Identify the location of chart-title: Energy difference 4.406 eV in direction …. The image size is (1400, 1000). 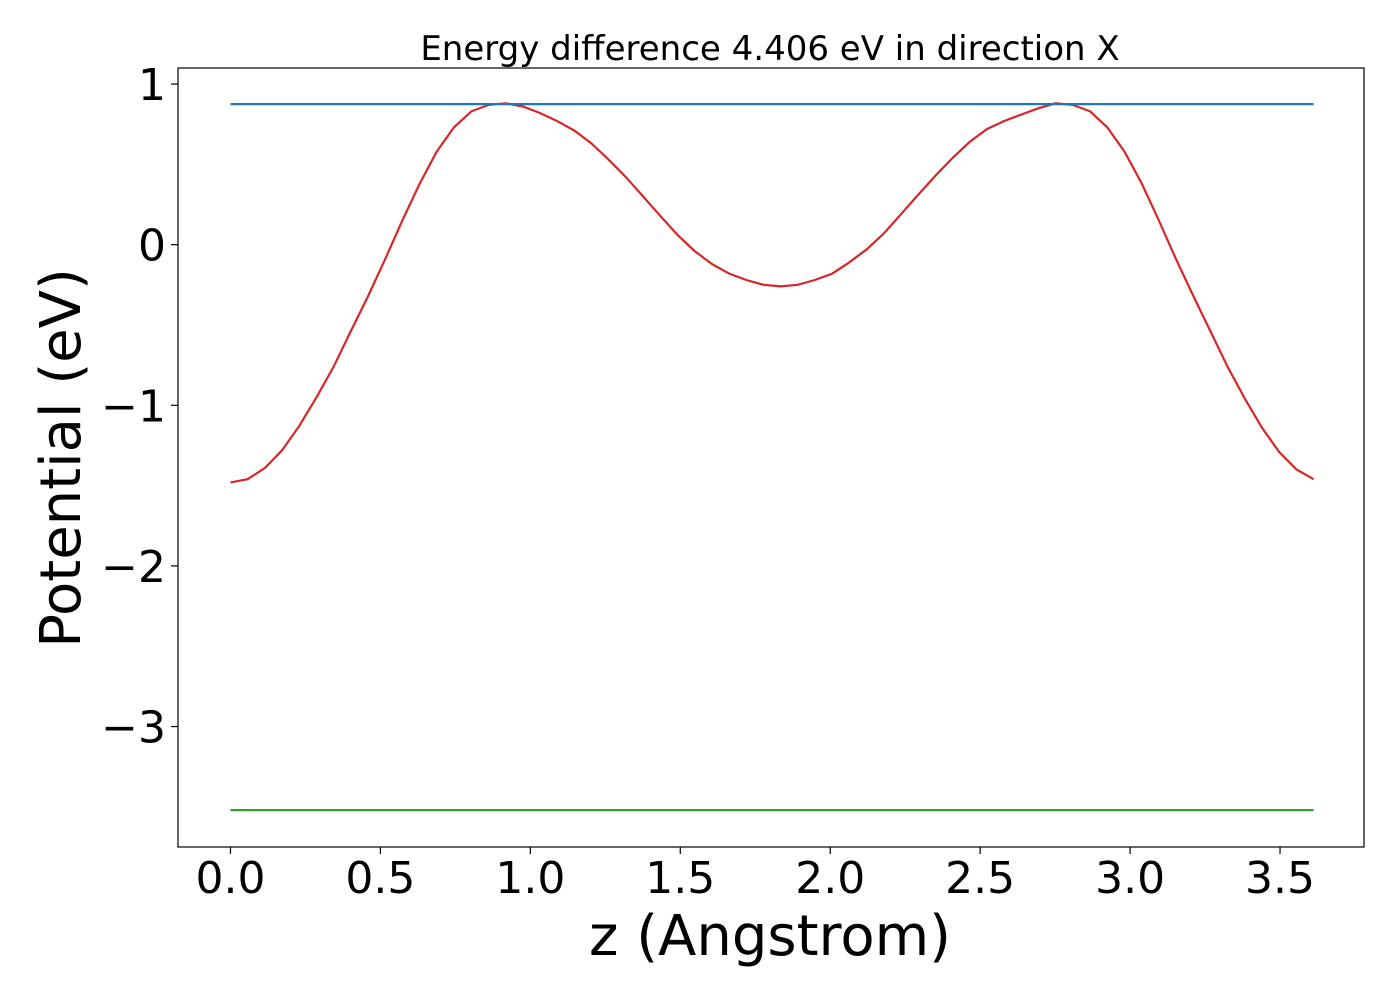
(769, 49).